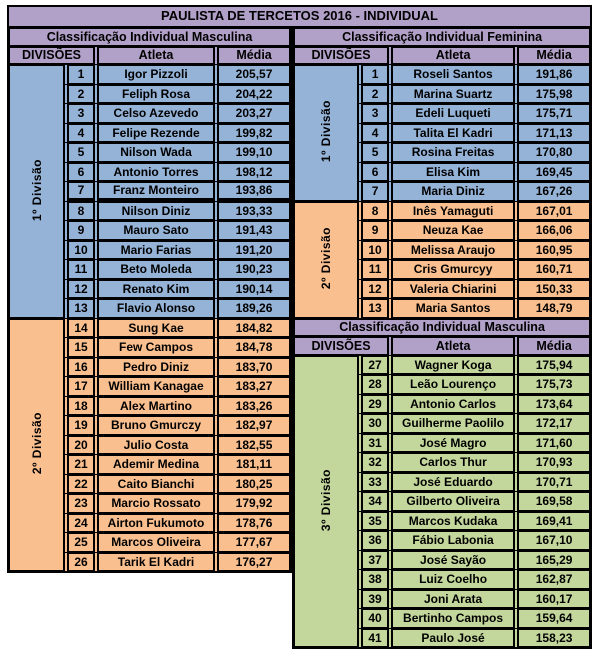  I want to click on average-cell: 193,33, so click(254, 210).